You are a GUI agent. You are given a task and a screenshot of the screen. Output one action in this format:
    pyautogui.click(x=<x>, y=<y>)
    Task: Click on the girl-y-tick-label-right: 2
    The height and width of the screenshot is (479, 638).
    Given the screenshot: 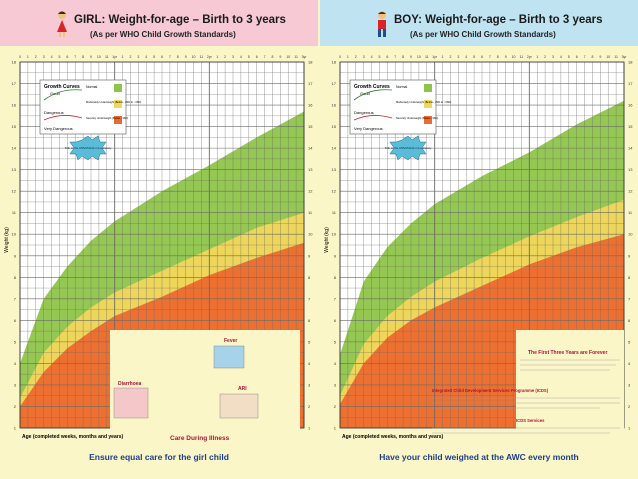 What is the action you would take?
    pyautogui.click(x=309, y=406)
    